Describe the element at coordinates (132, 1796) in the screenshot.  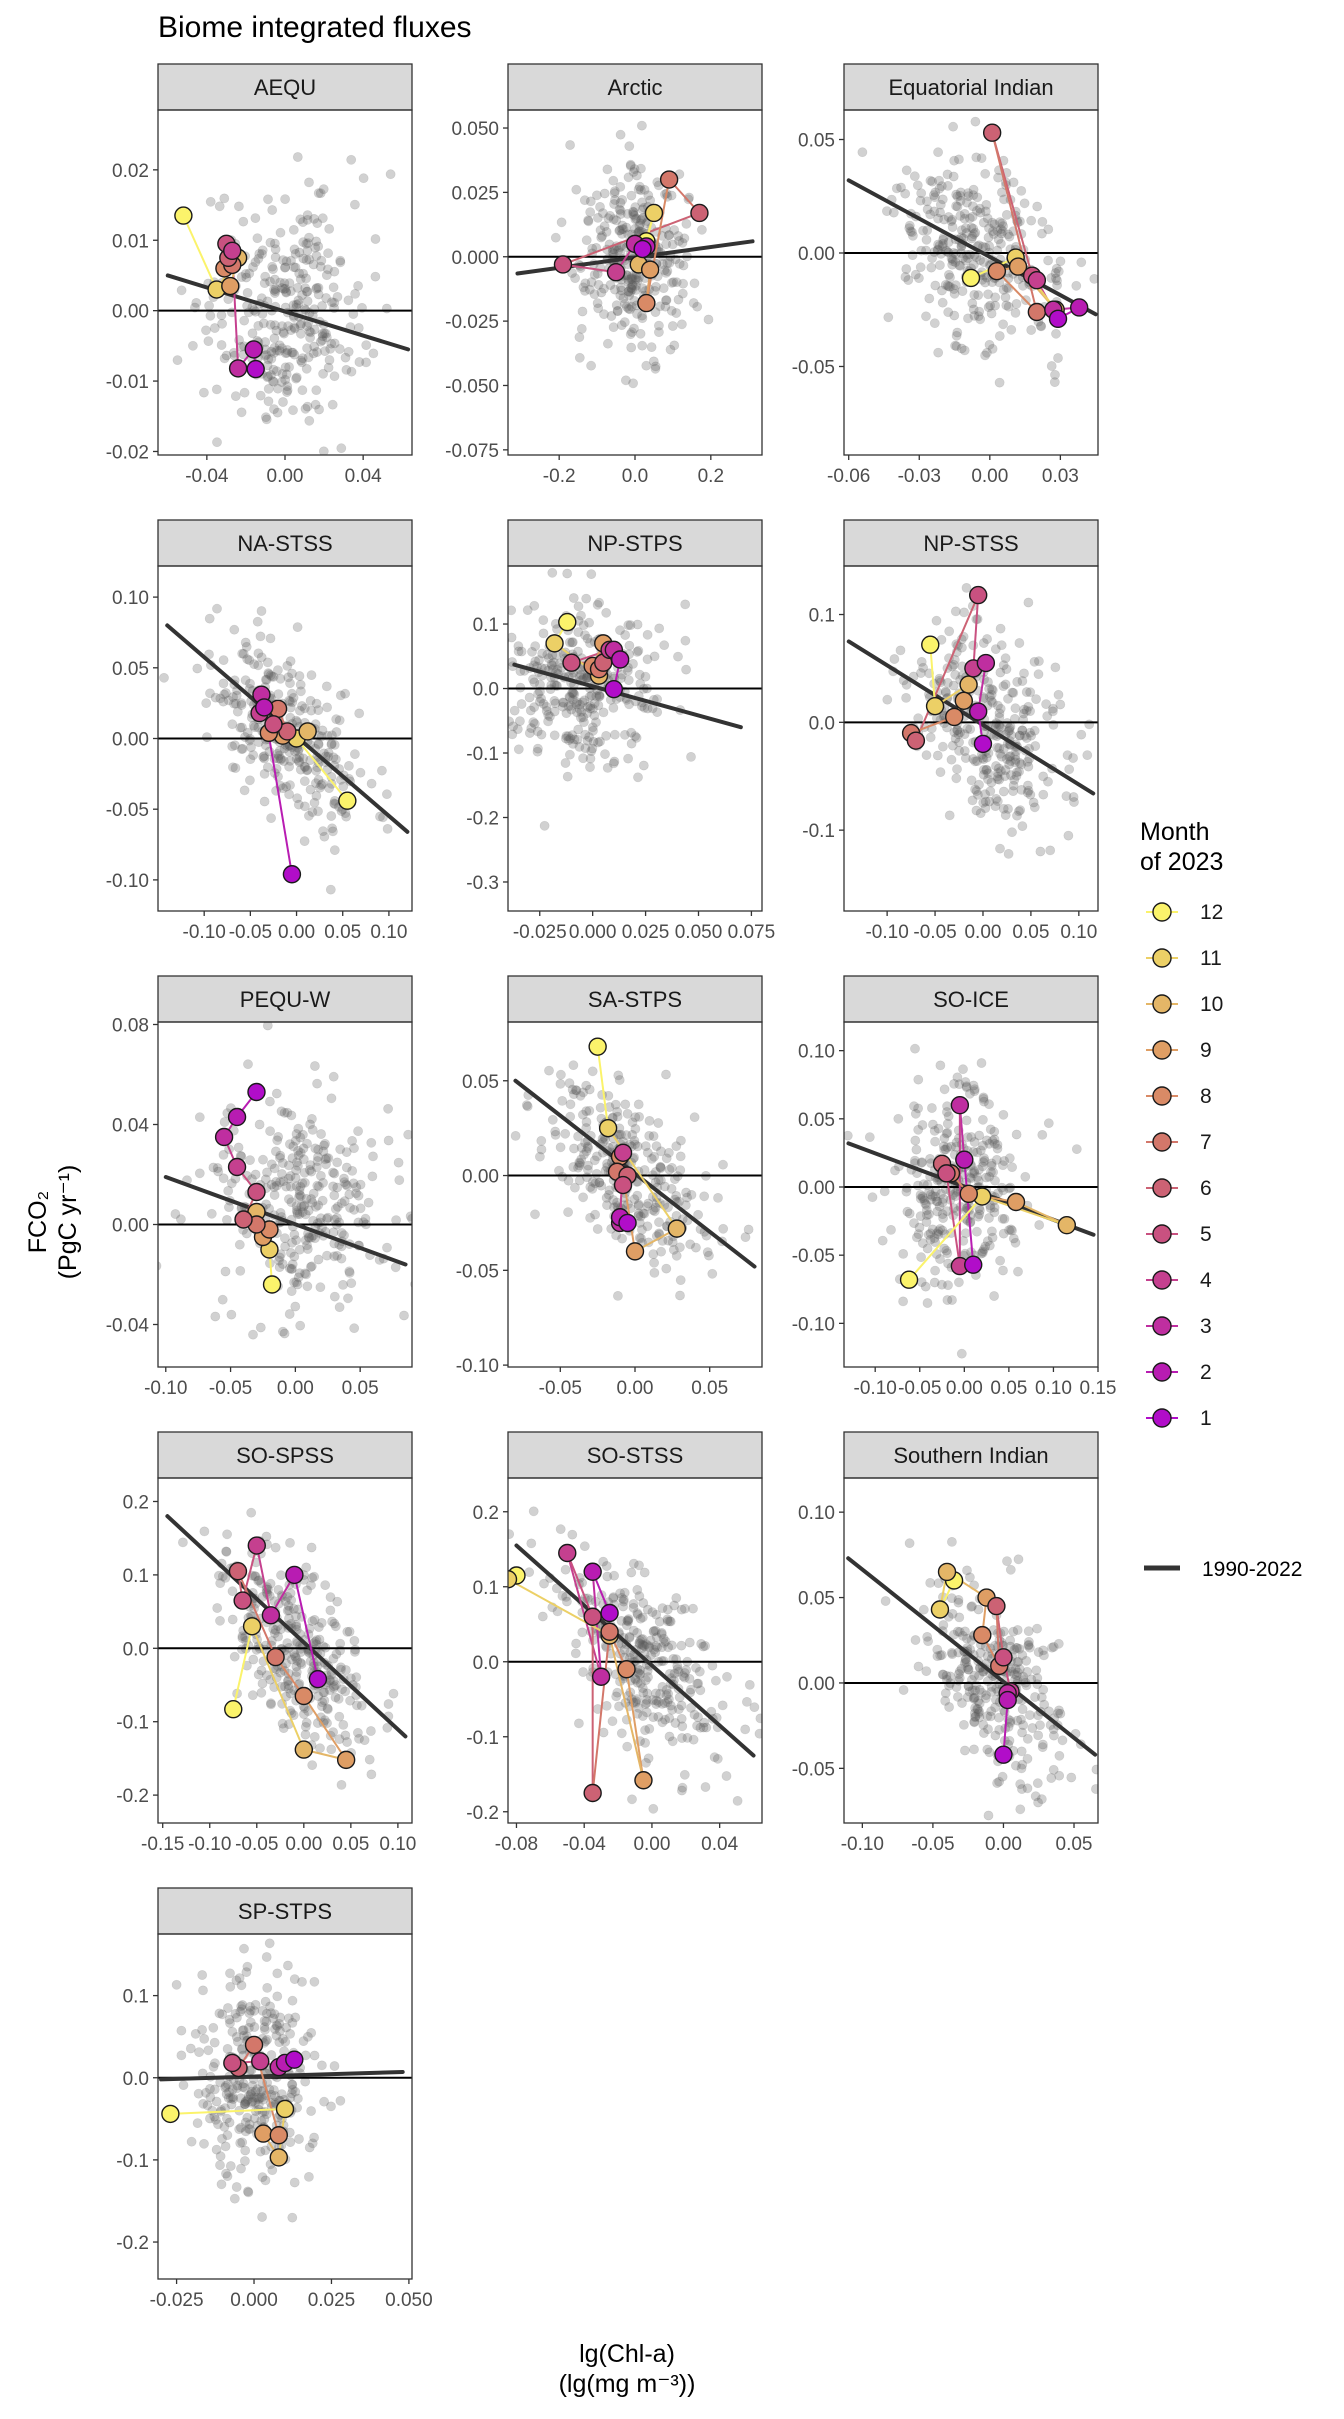
I see `y-tick-label: -0.2` at that location.